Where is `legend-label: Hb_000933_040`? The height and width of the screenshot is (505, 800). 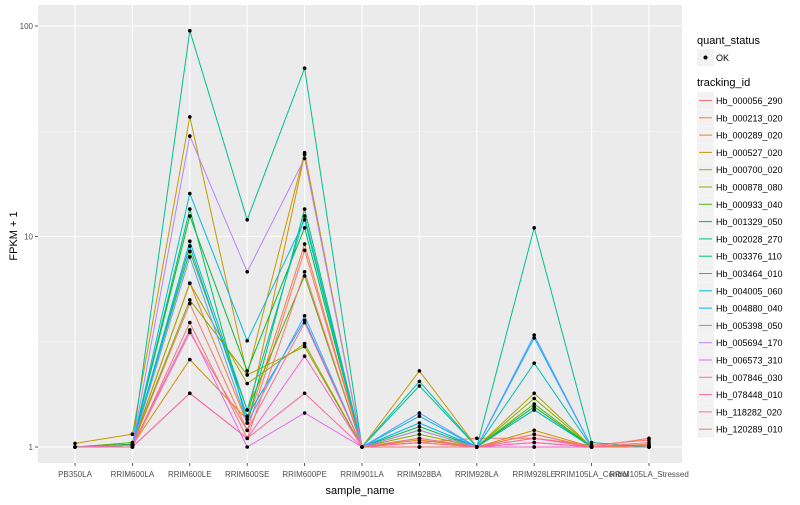 legend-label: Hb_000933_040 is located at coordinates (749, 205).